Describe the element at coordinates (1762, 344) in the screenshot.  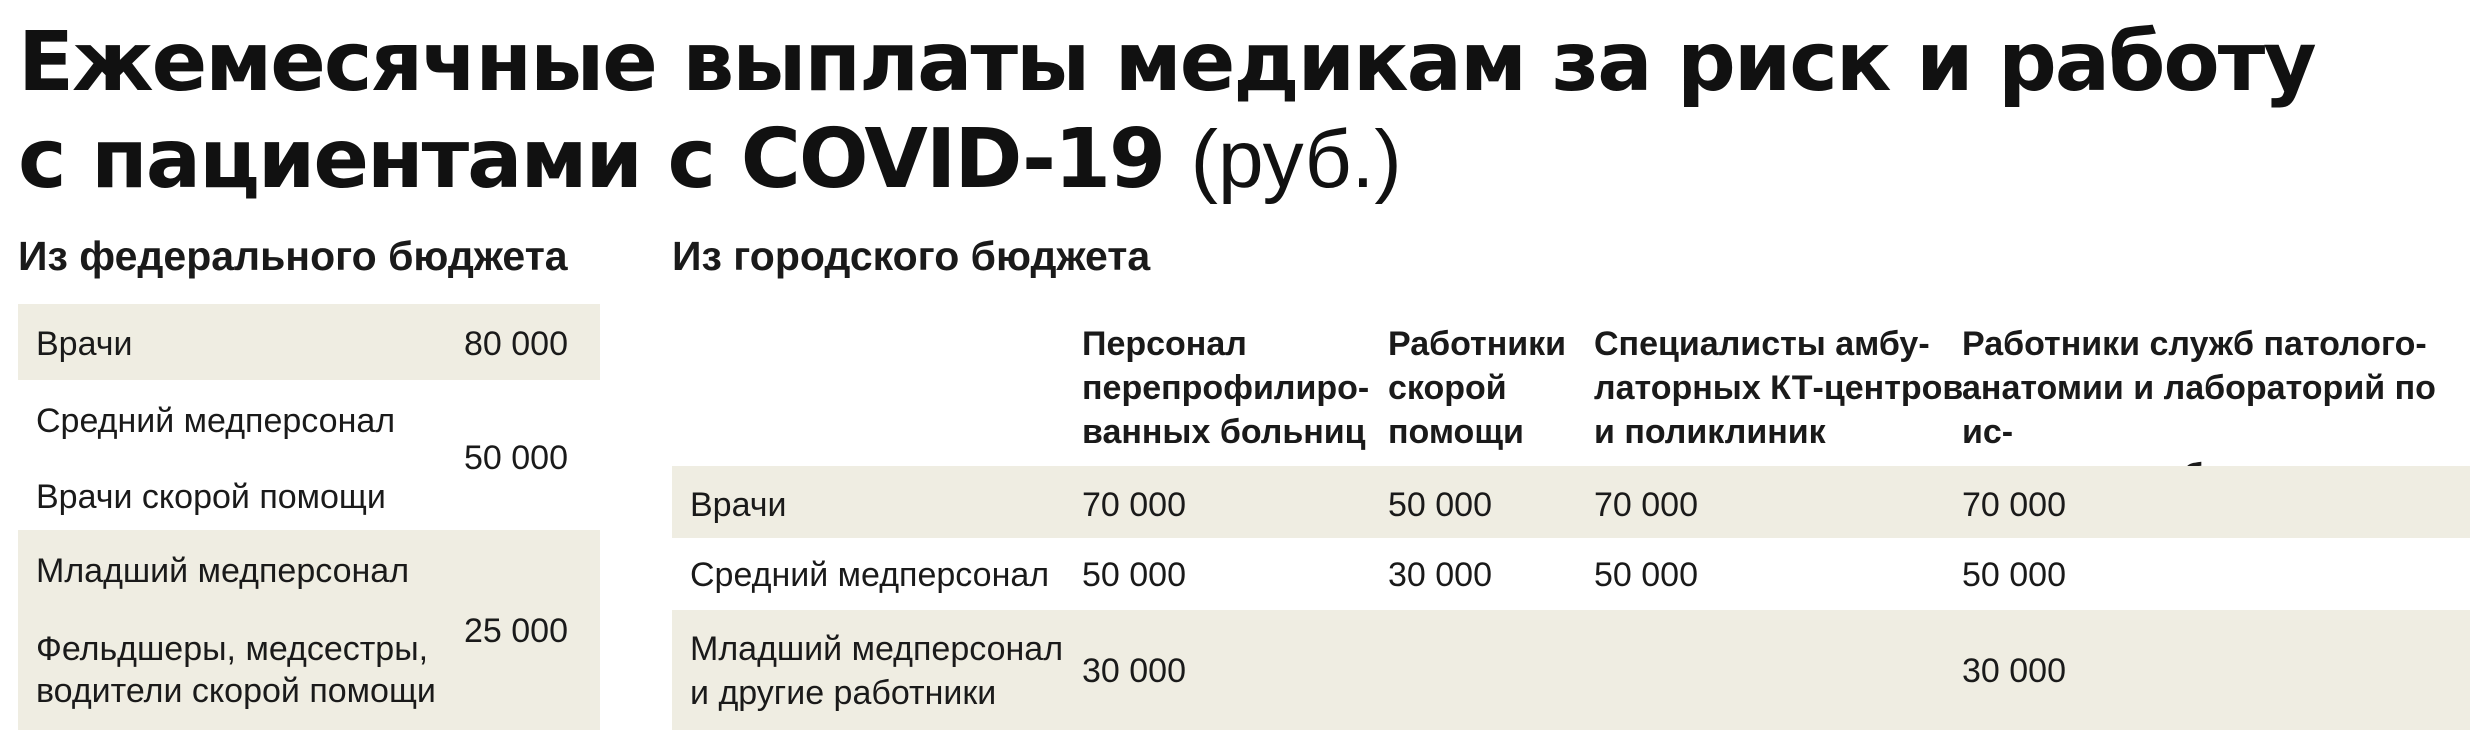
I see `column-header-line: Специалисты амбу-` at that location.